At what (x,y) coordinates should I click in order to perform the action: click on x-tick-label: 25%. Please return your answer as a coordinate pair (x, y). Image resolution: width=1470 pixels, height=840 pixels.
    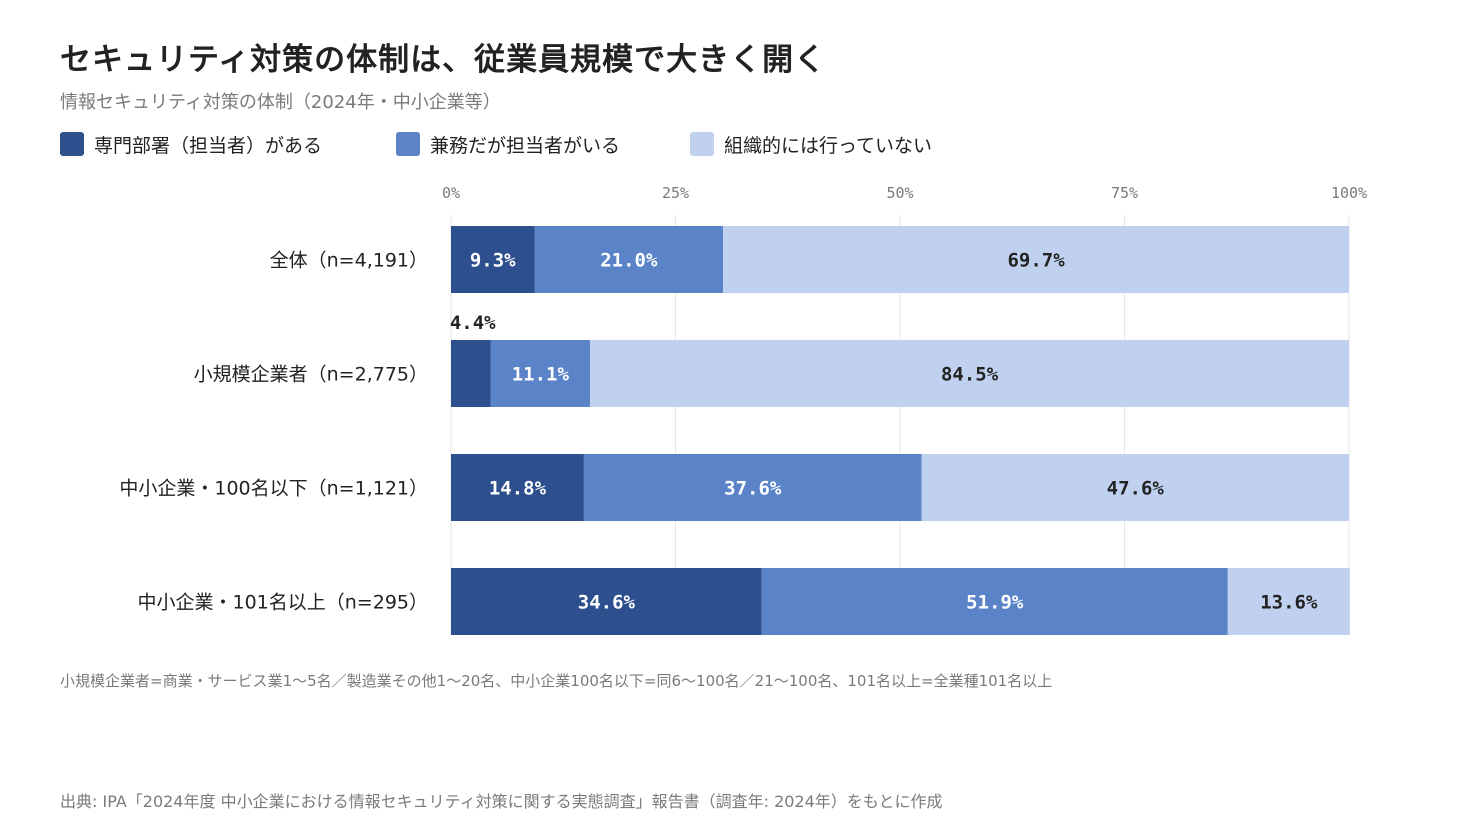
    Looking at the image, I should click on (675, 193).